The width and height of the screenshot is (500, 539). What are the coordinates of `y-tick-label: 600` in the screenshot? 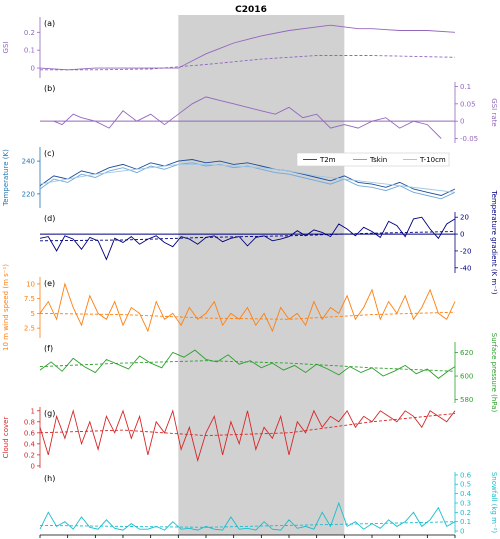 It's located at (466, 377).